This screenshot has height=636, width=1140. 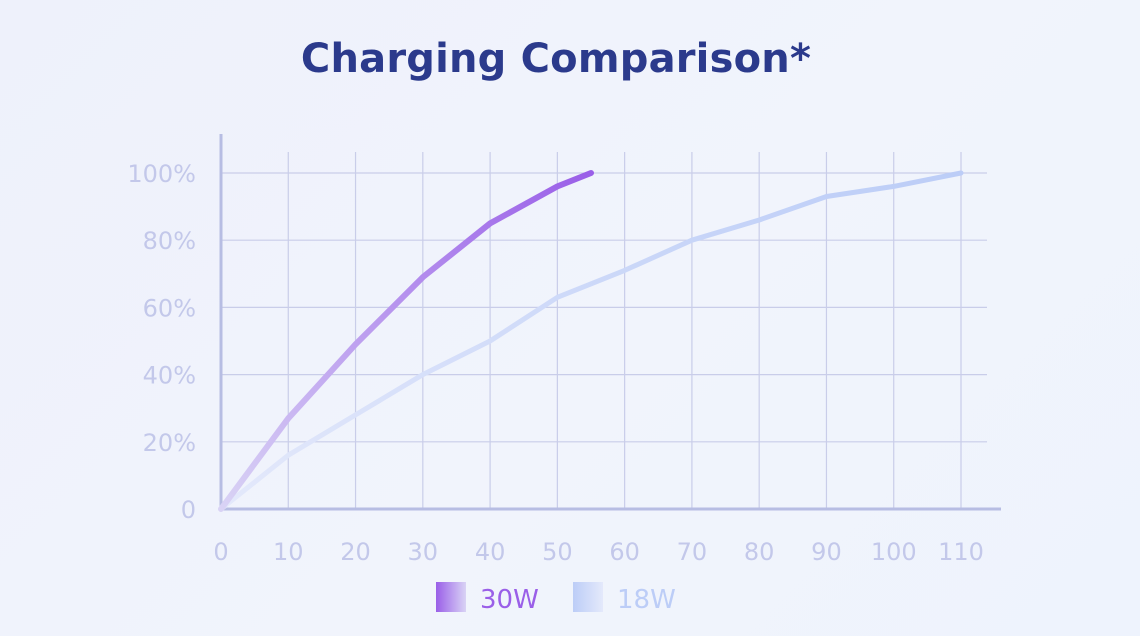 I want to click on x-tick-label: 80, so click(x=759, y=552).